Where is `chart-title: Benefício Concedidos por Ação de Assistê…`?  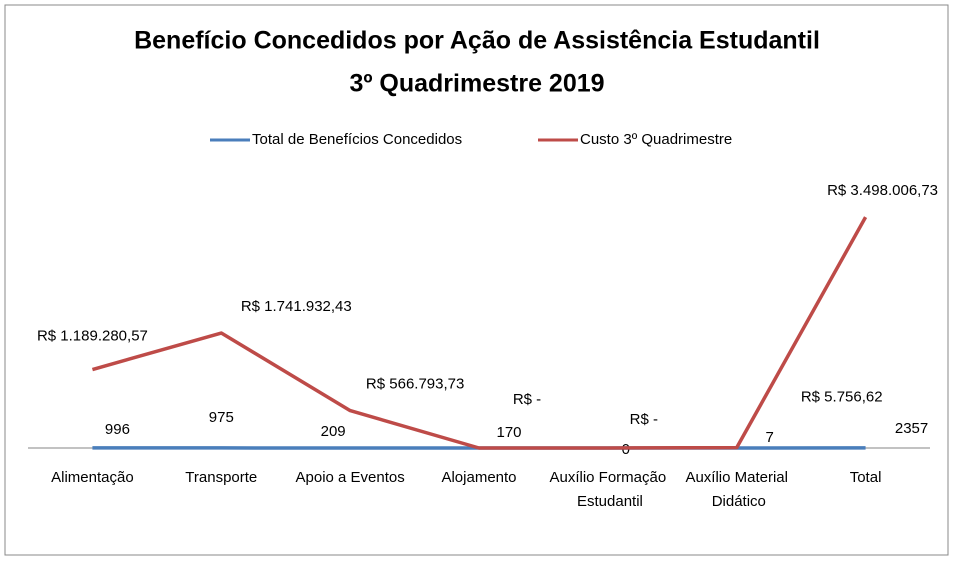 chart-title: Benefício Concedidos por Ação de Assistê… is located at coordinates (477, 41).